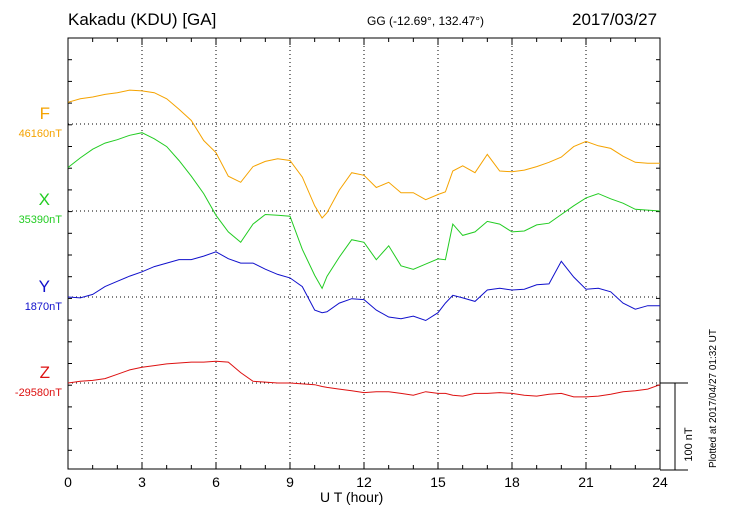  Describe the element at coordinates (713, 398) in the screenshot. I see `plotted-timestamp: Plotted at 2017/04/27 01:32 UT` at that location.